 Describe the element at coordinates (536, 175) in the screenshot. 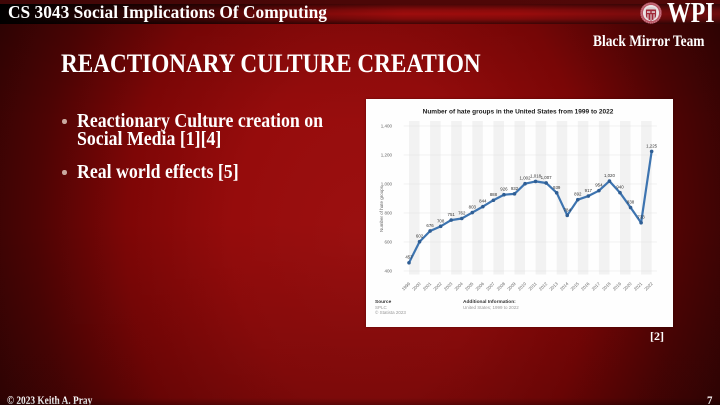

I see `svg-text: 1,018` at that location.